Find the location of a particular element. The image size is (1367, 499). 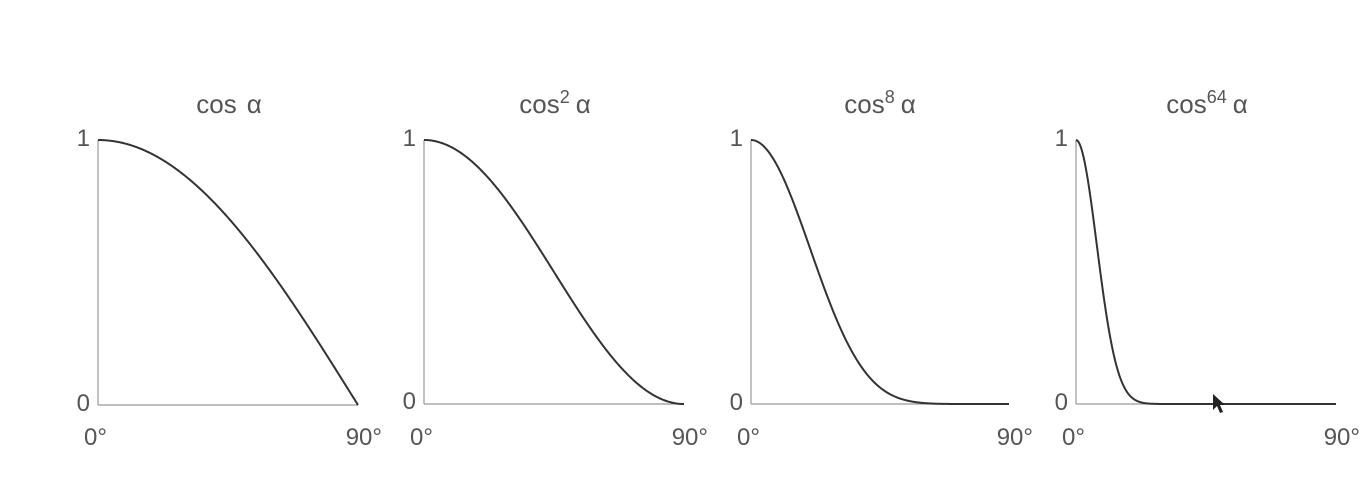

chart-title-exponent: 64 is located at coordinates (1217, 97).